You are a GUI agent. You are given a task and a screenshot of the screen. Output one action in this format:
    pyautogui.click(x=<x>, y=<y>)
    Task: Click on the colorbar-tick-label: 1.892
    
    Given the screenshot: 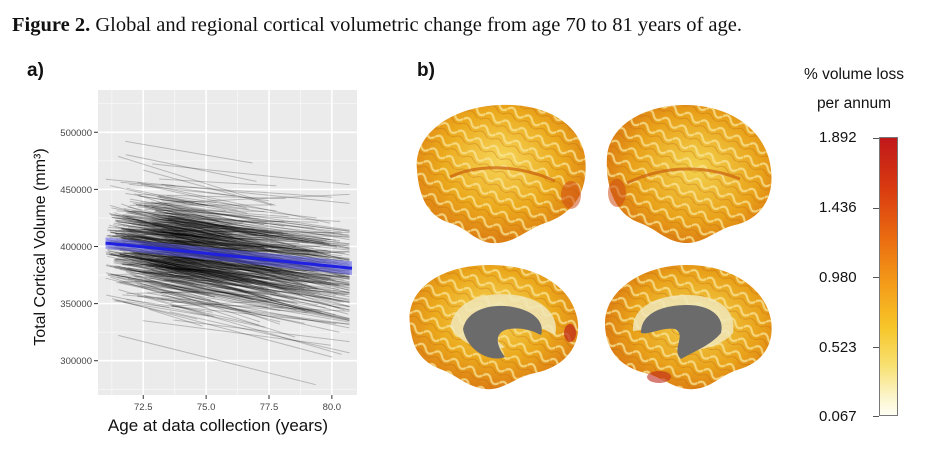 What is the action you would take?
    pyautogui.click(x=838, y=137)
    